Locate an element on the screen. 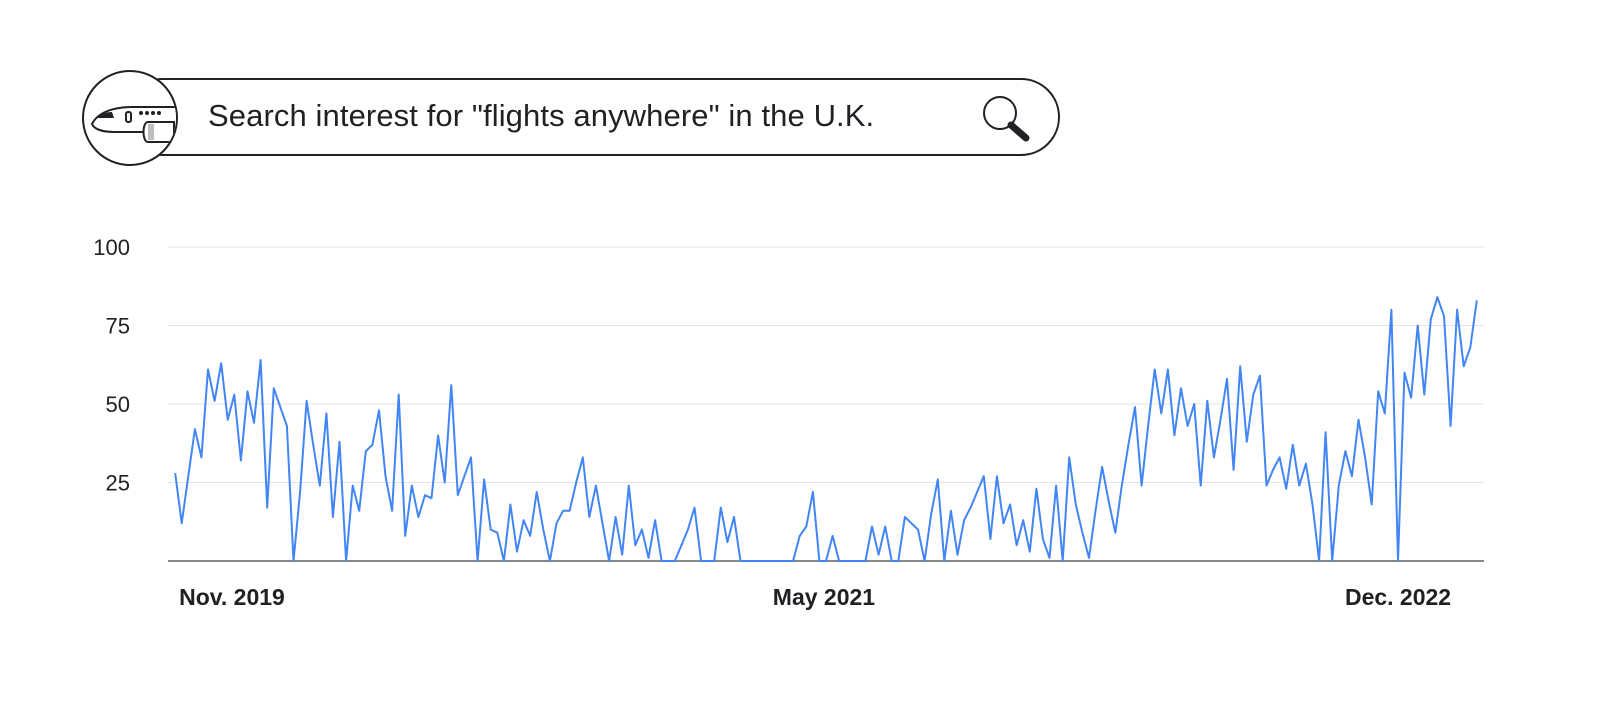  search-bar is located at coordinates (592, 117).